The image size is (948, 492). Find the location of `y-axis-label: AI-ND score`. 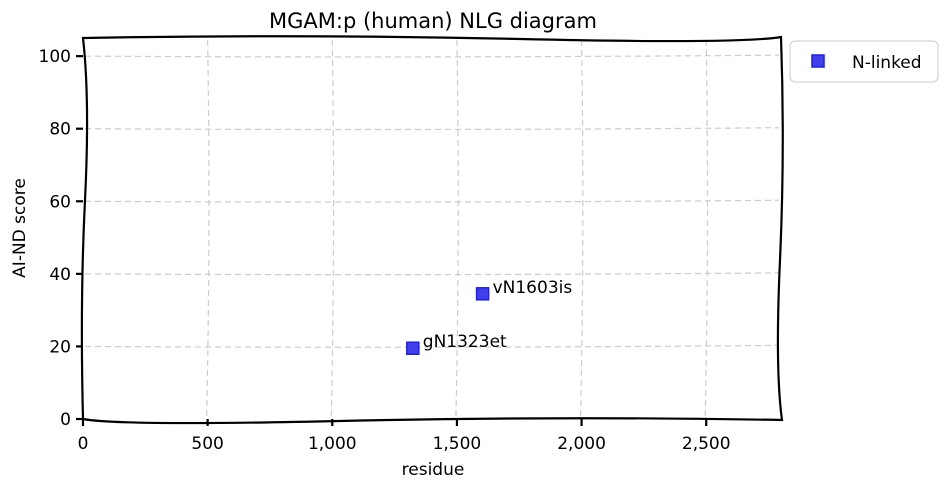

y-axis-label: AI-ND score is located at coordinates (20, 228).